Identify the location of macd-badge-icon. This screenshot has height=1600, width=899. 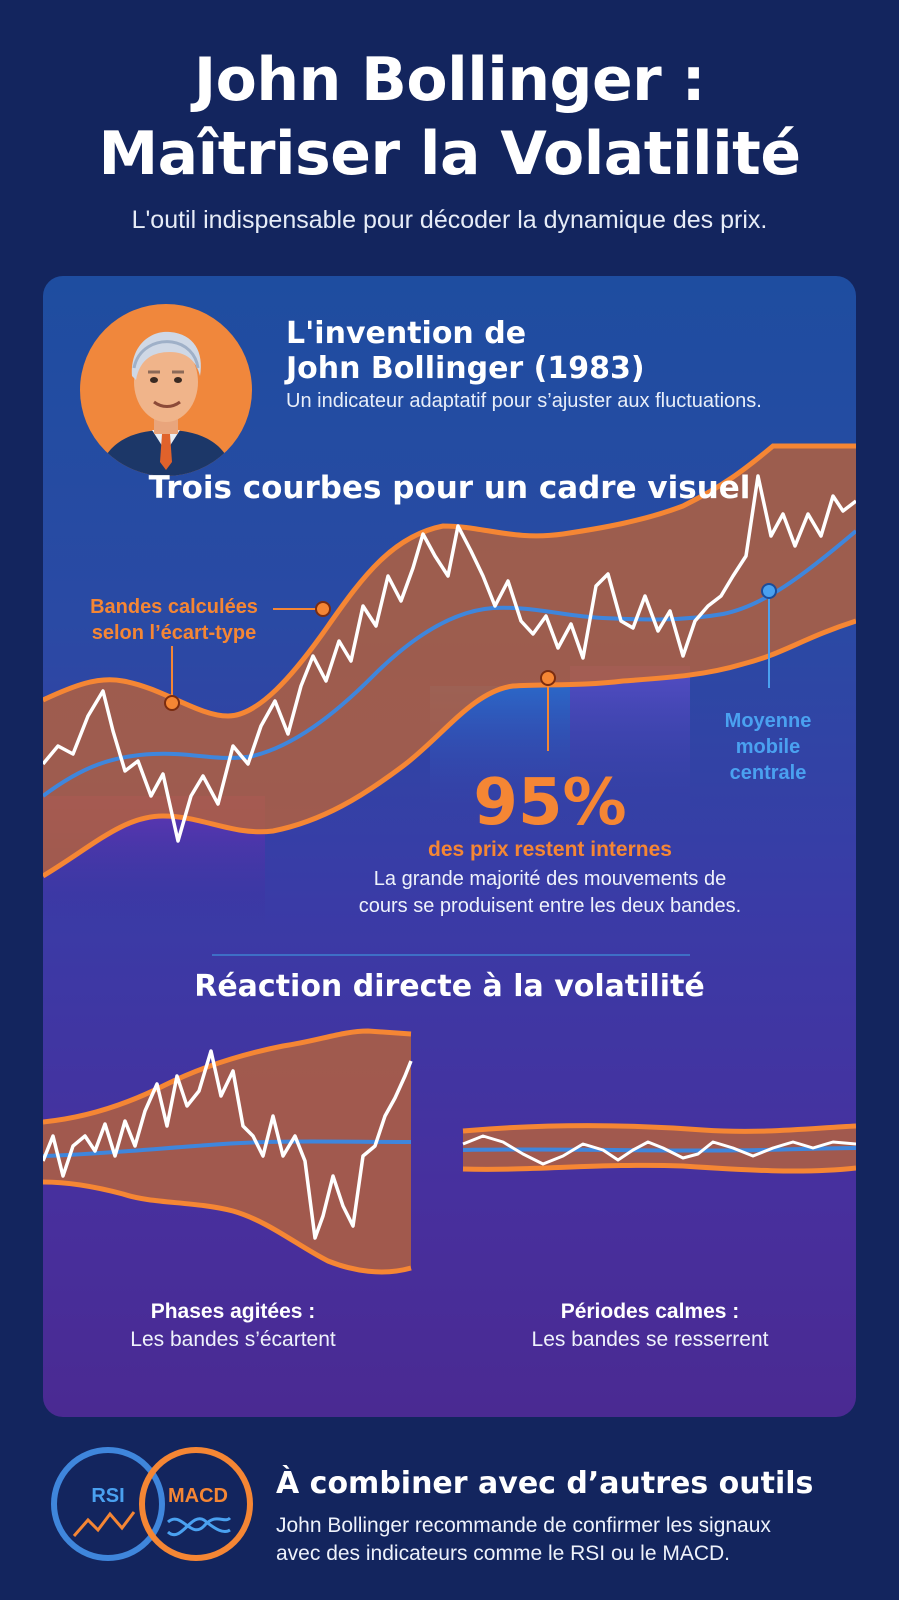
(196, 1504).